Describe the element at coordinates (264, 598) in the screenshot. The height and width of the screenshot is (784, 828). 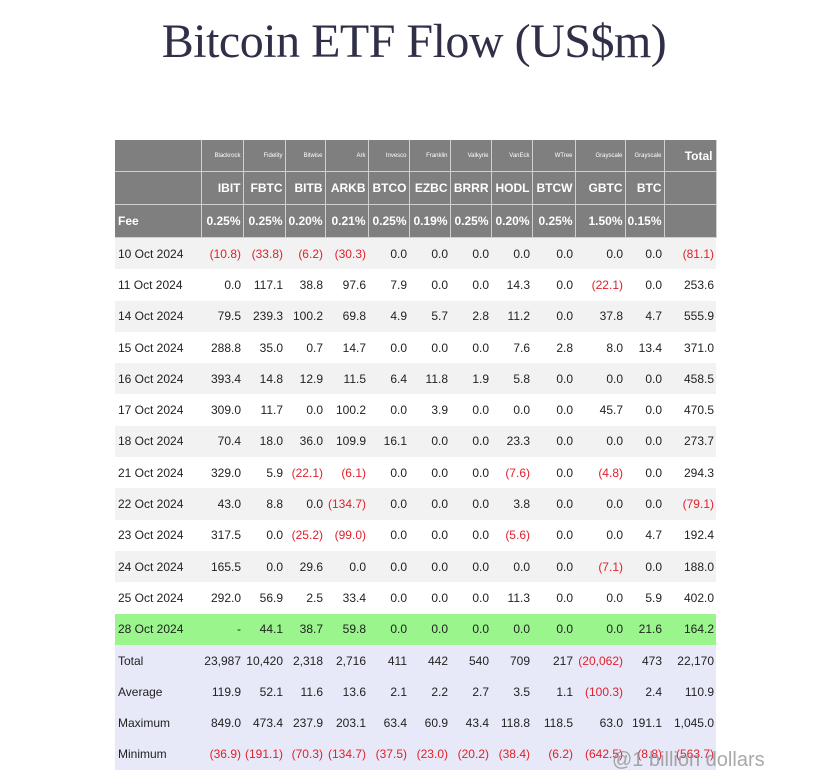
I see `flow-value: 56.9` at that location.